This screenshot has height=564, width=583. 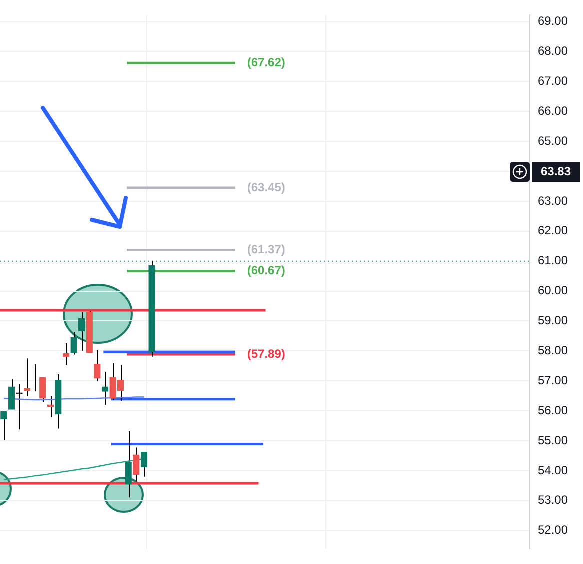 What do you see at coordinates (553, 410) in the screenshot?
I see `y-tick-label: 56.00` at bounding box center [553, 410].